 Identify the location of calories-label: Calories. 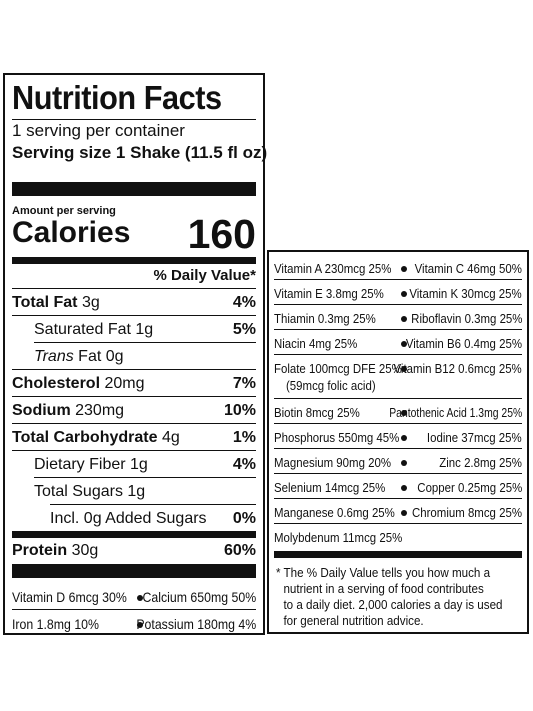
(71, 232).